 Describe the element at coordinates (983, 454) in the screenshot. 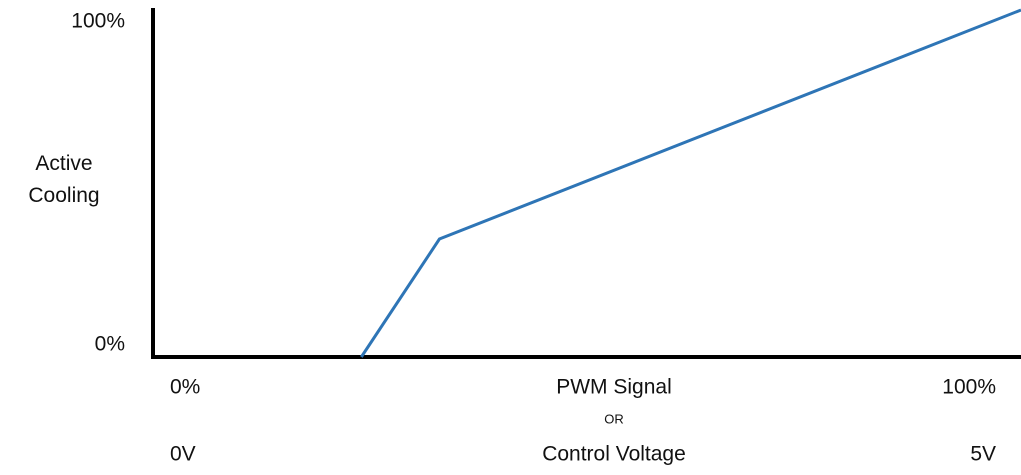

I see `x2-tick-label: 5V` at that location.